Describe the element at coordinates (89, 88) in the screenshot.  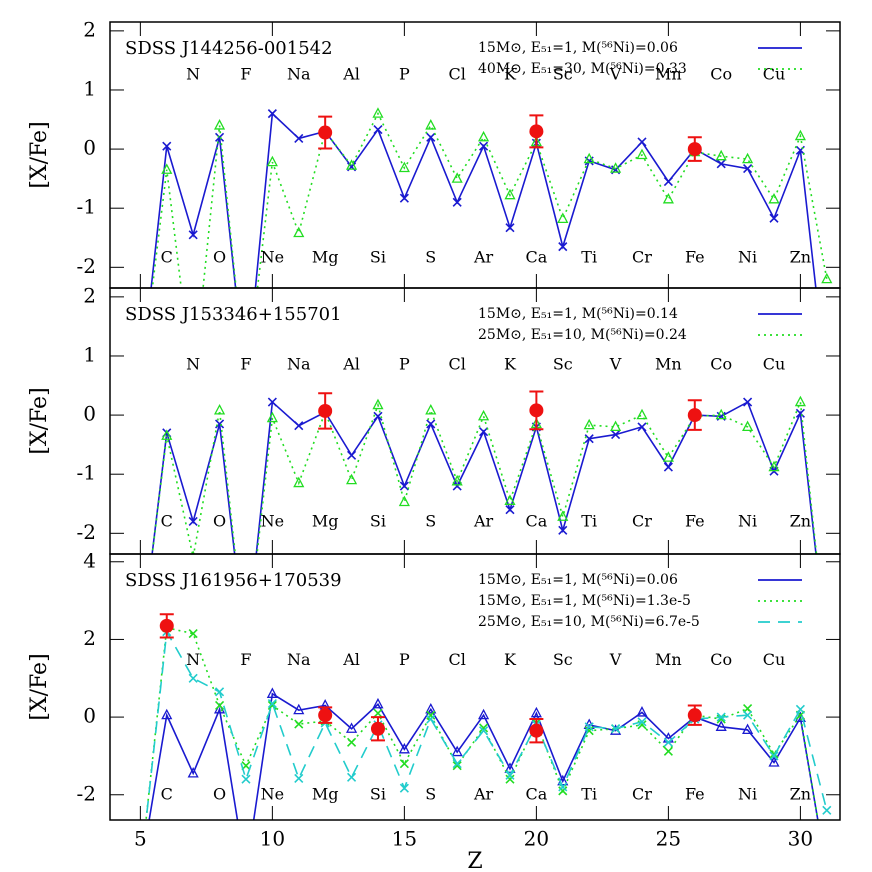
I see `y-tick-label: 1` at that location.